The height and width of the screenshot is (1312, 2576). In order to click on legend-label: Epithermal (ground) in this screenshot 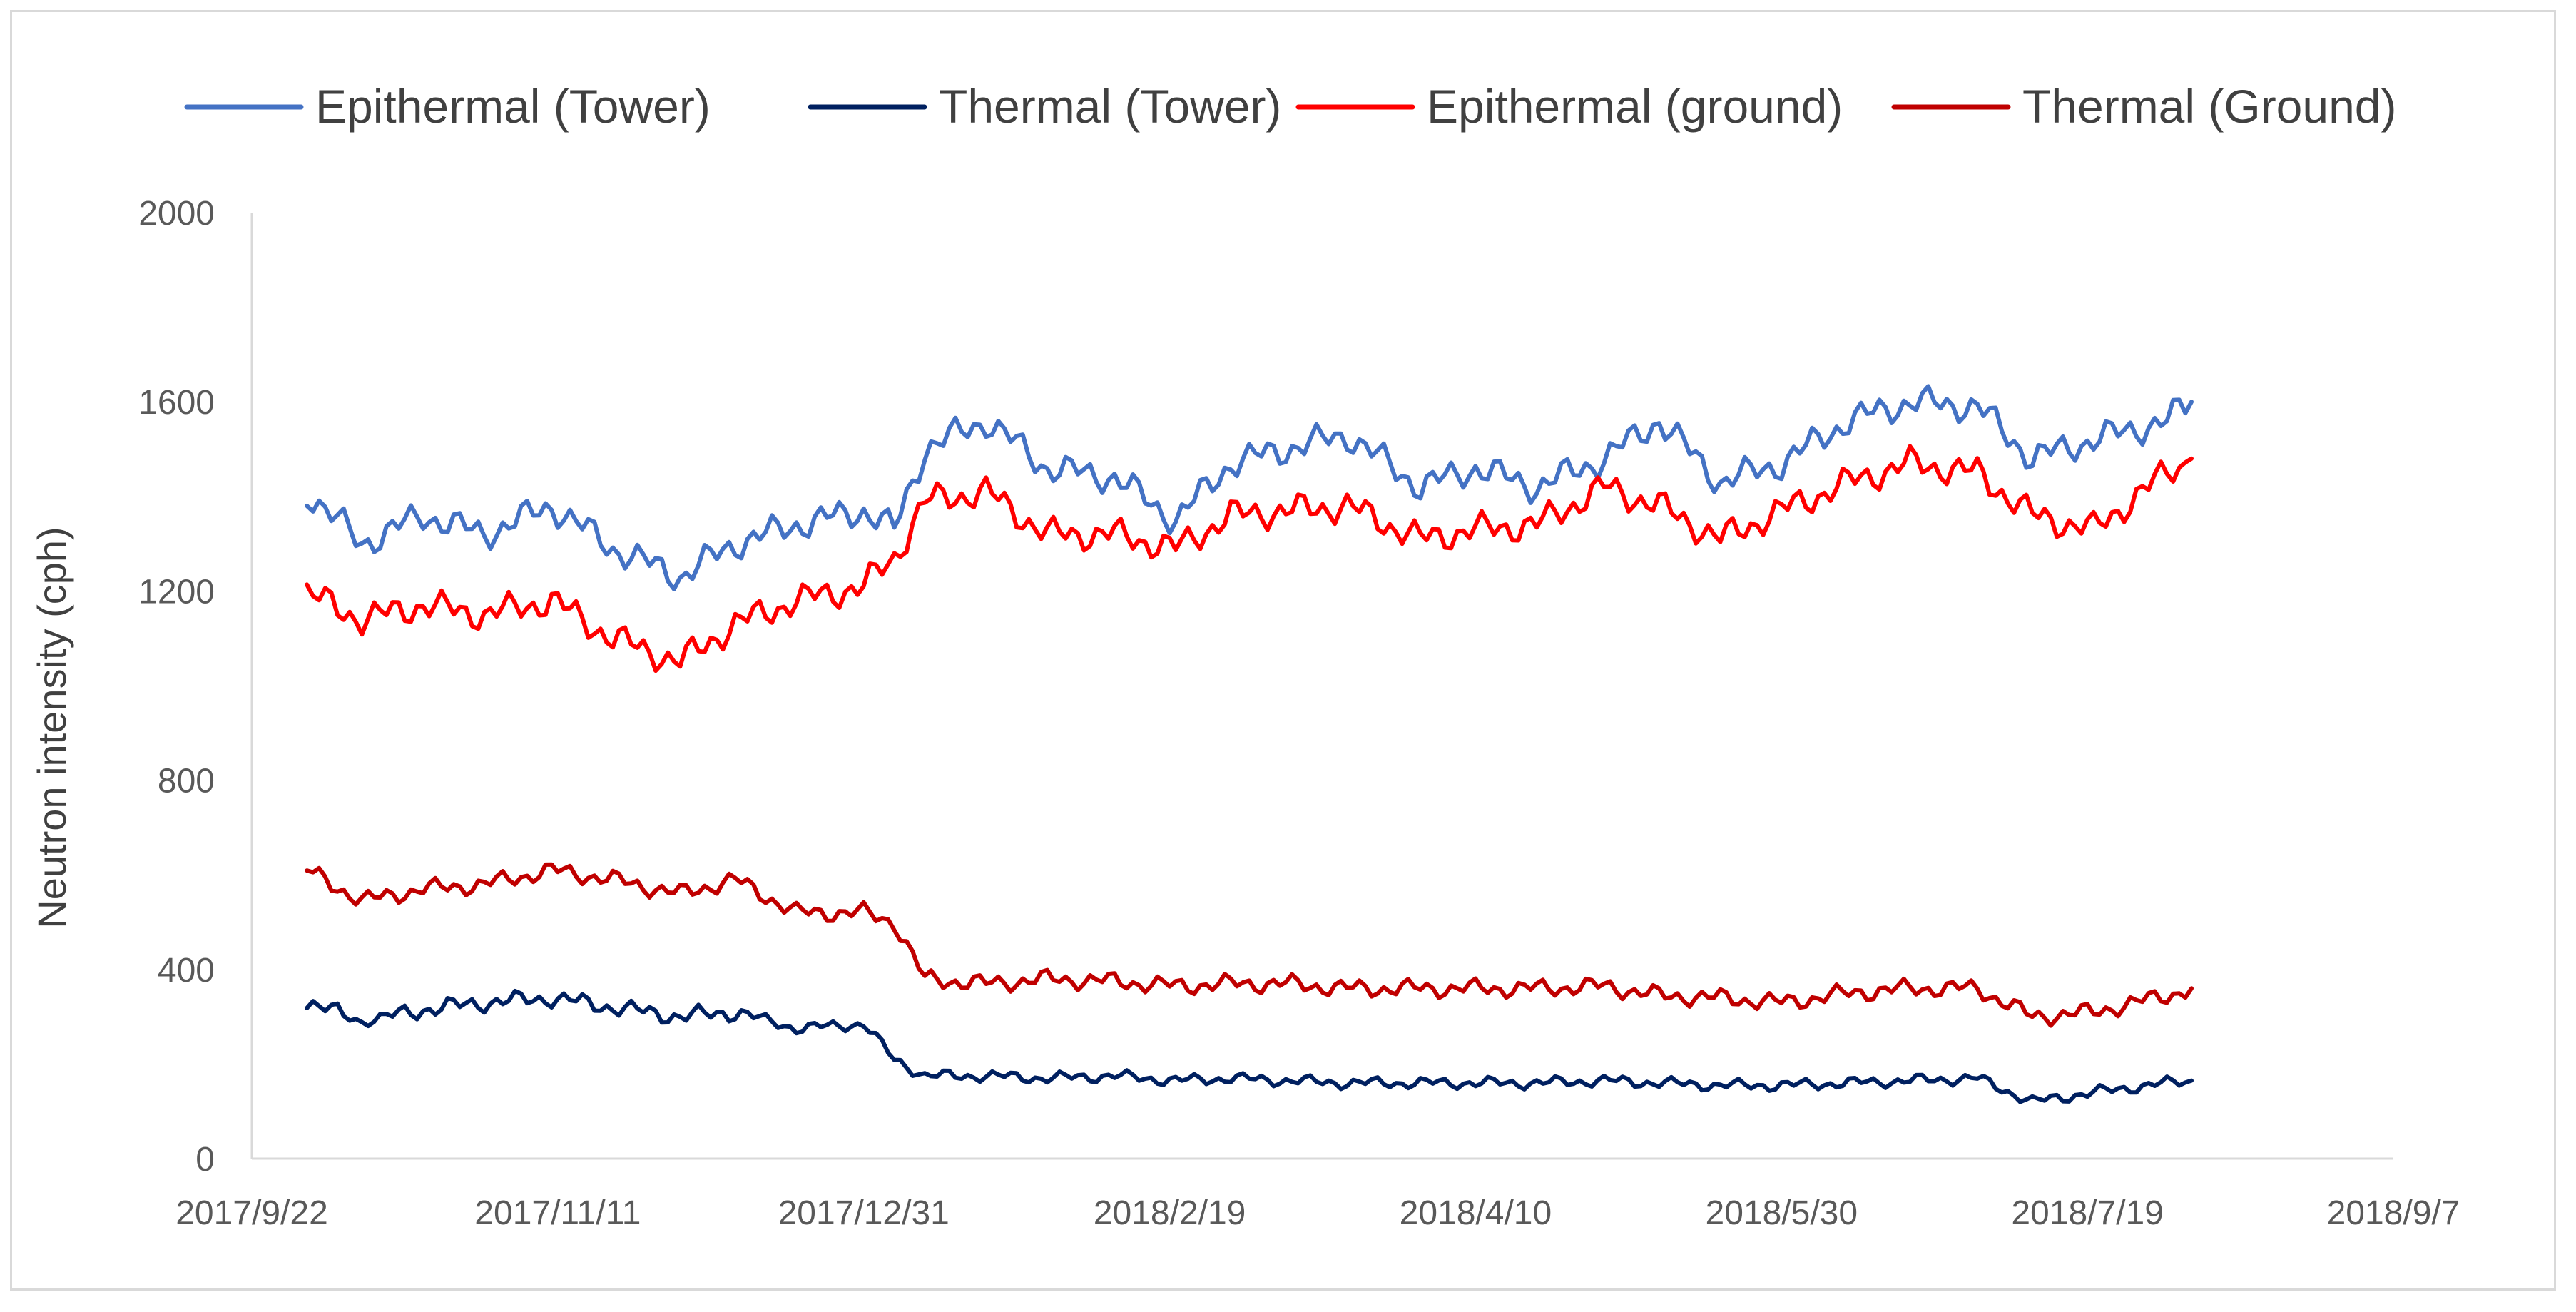, I will do `click(1635, 106)`.